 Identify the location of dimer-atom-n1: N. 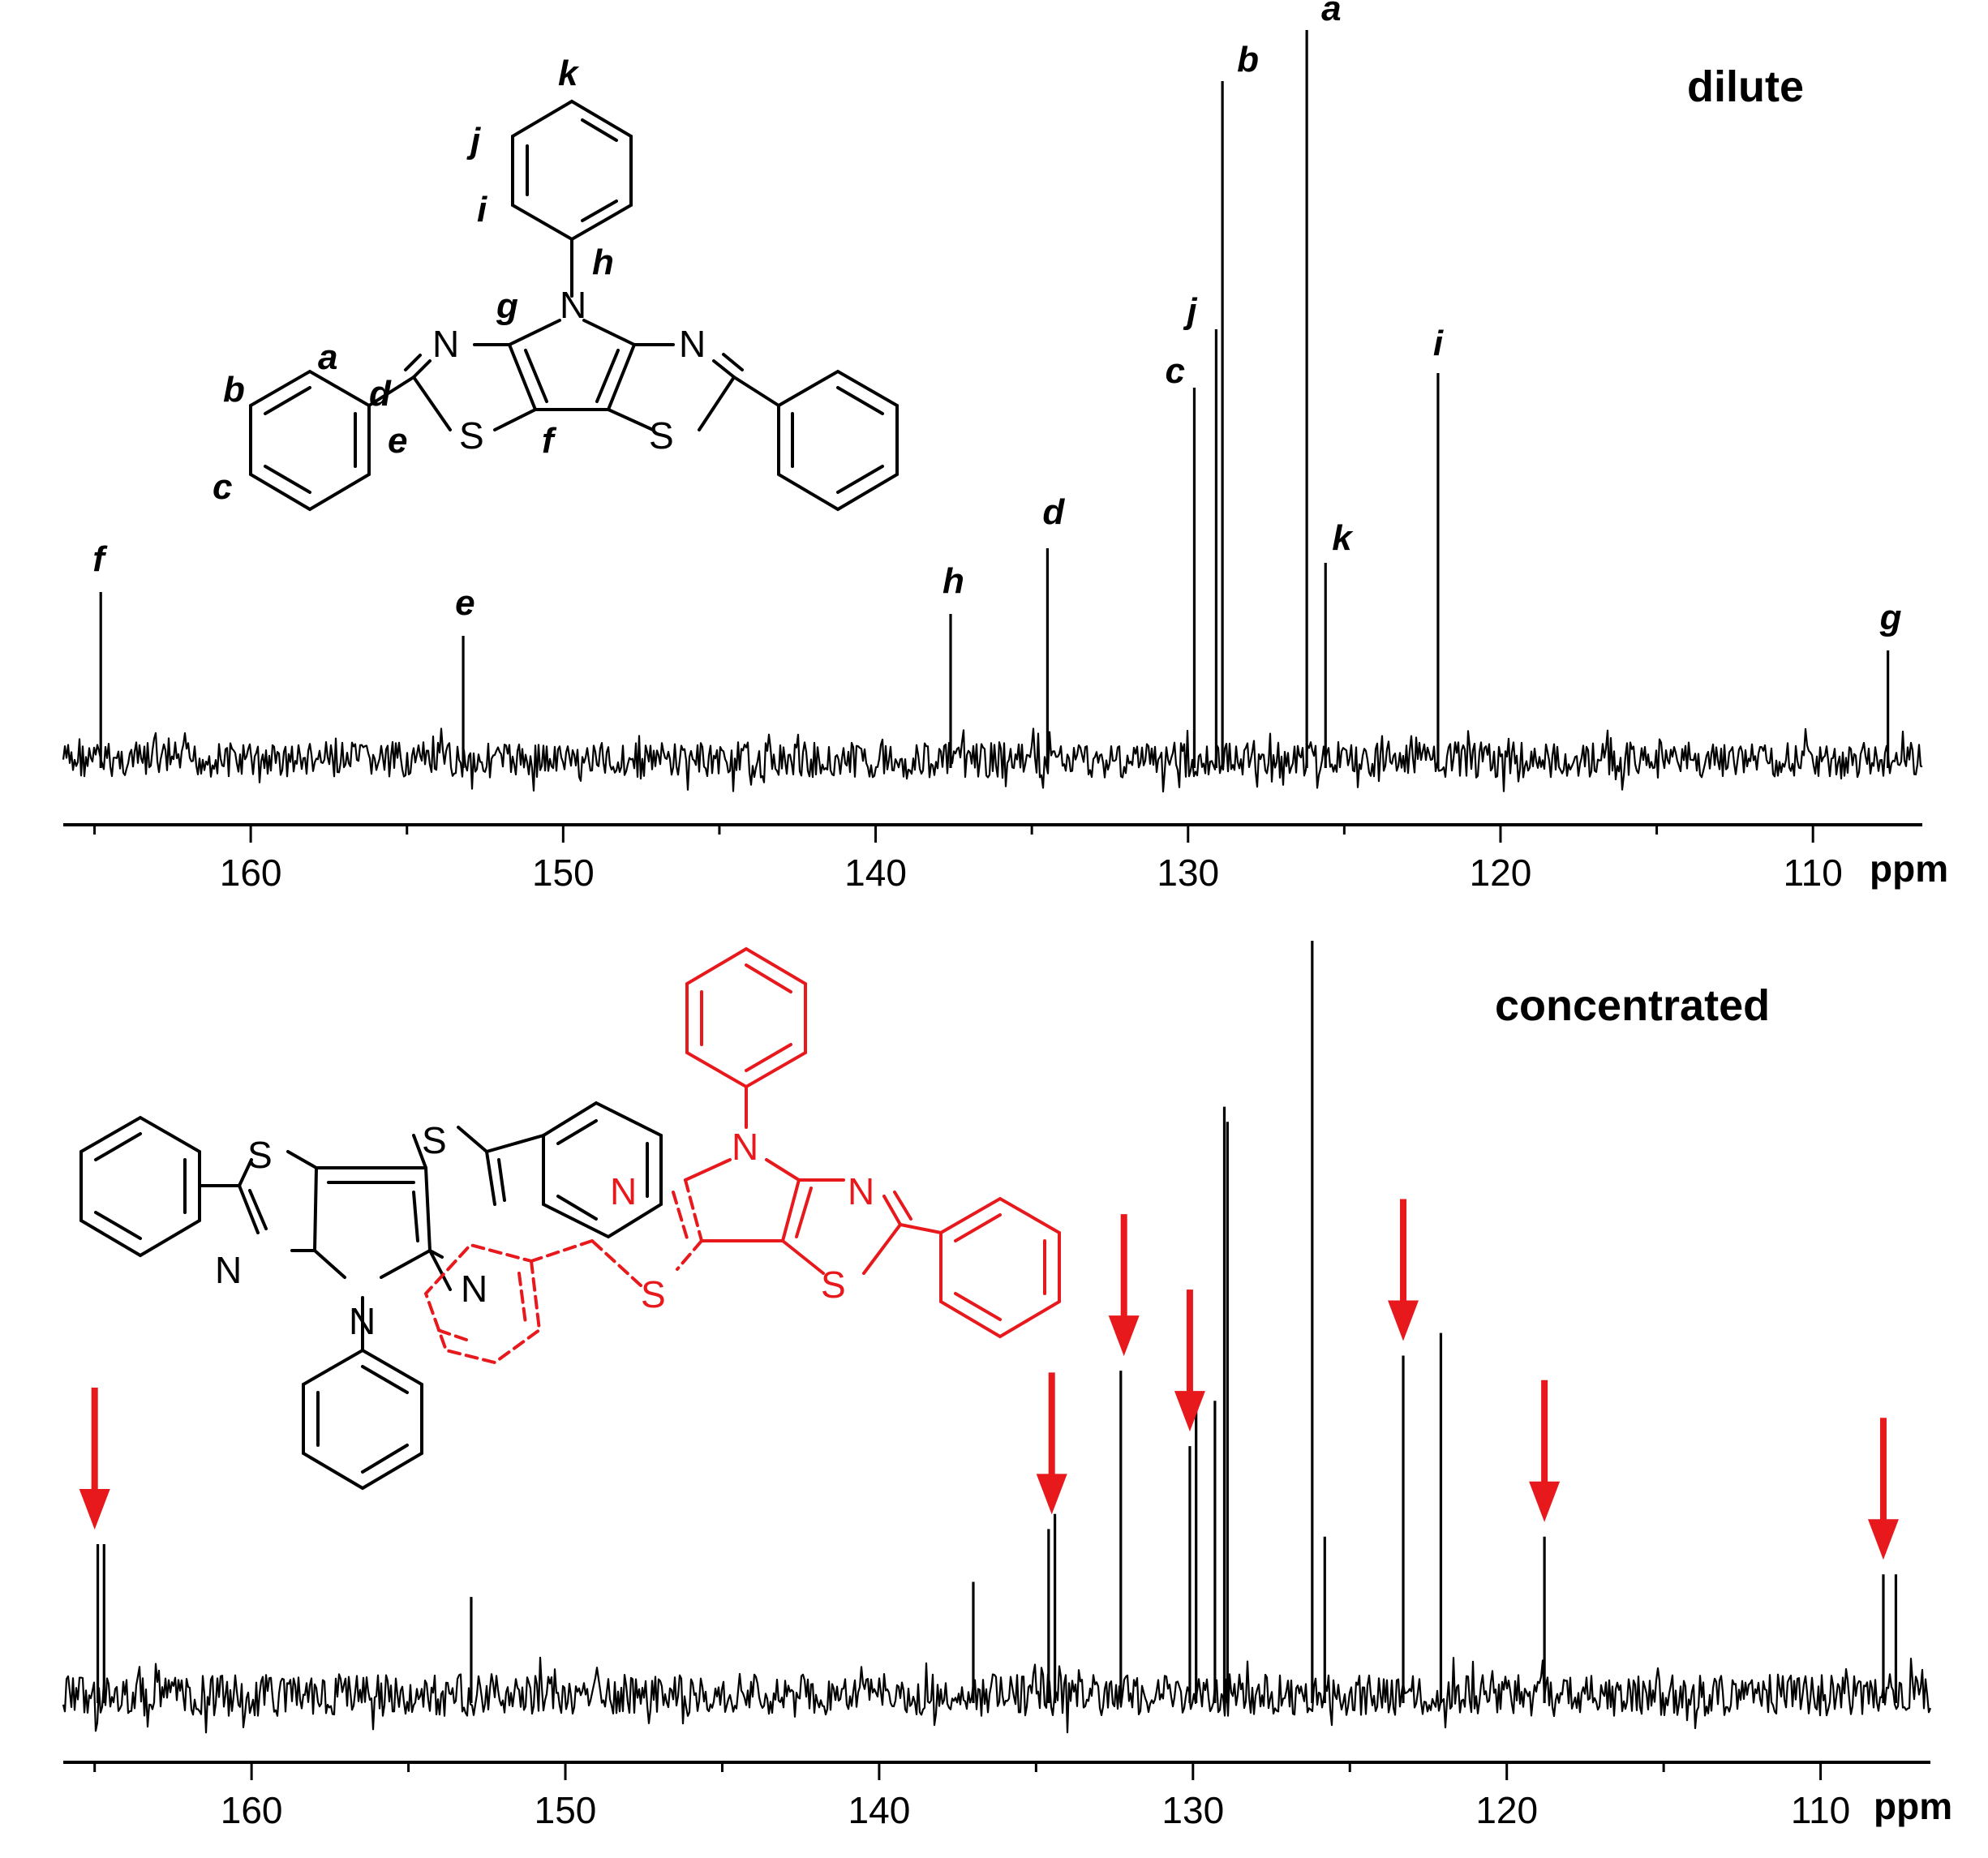
(228, 1270).